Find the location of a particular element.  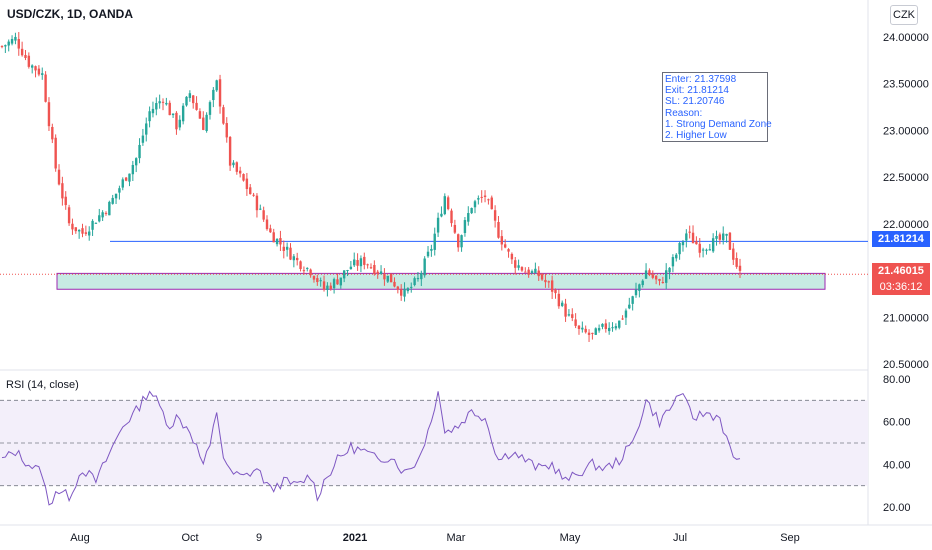

x-tick-label: 9 is located at coordinates (259, 538).